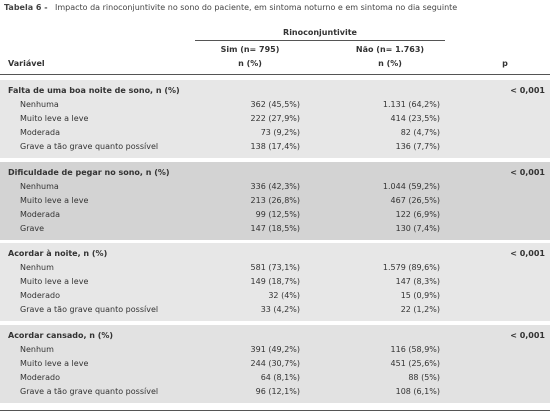 The height and width of the screenshot is (418, 550). What do you see at coordinates (505, 63) in the screenshot?
I see `p-header: p` at bounding box center [505, 63].